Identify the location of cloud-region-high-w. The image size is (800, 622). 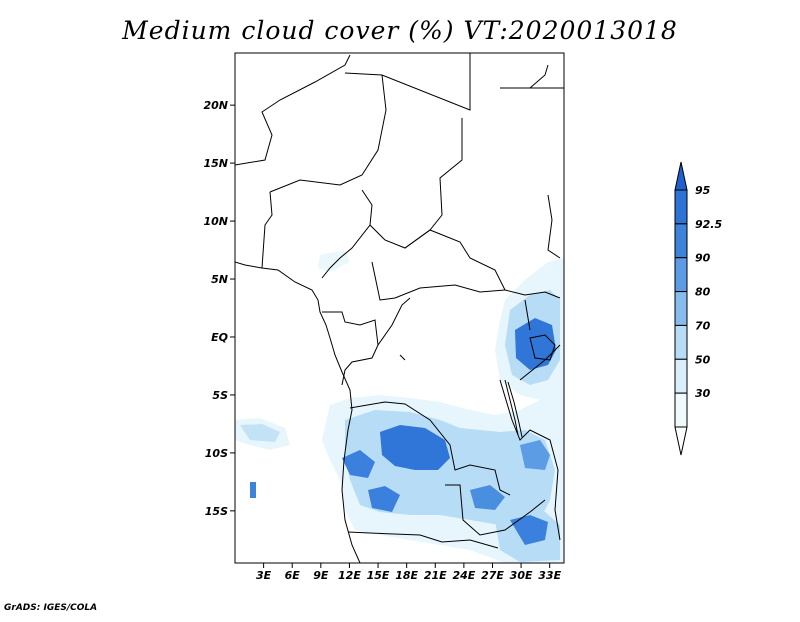
(253, 490).